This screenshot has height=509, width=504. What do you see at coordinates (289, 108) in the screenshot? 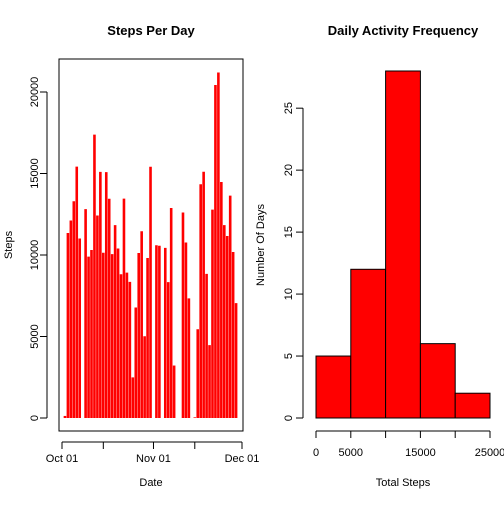
I see `right-y-tick-label: 25` at bounding box center [289, 108].